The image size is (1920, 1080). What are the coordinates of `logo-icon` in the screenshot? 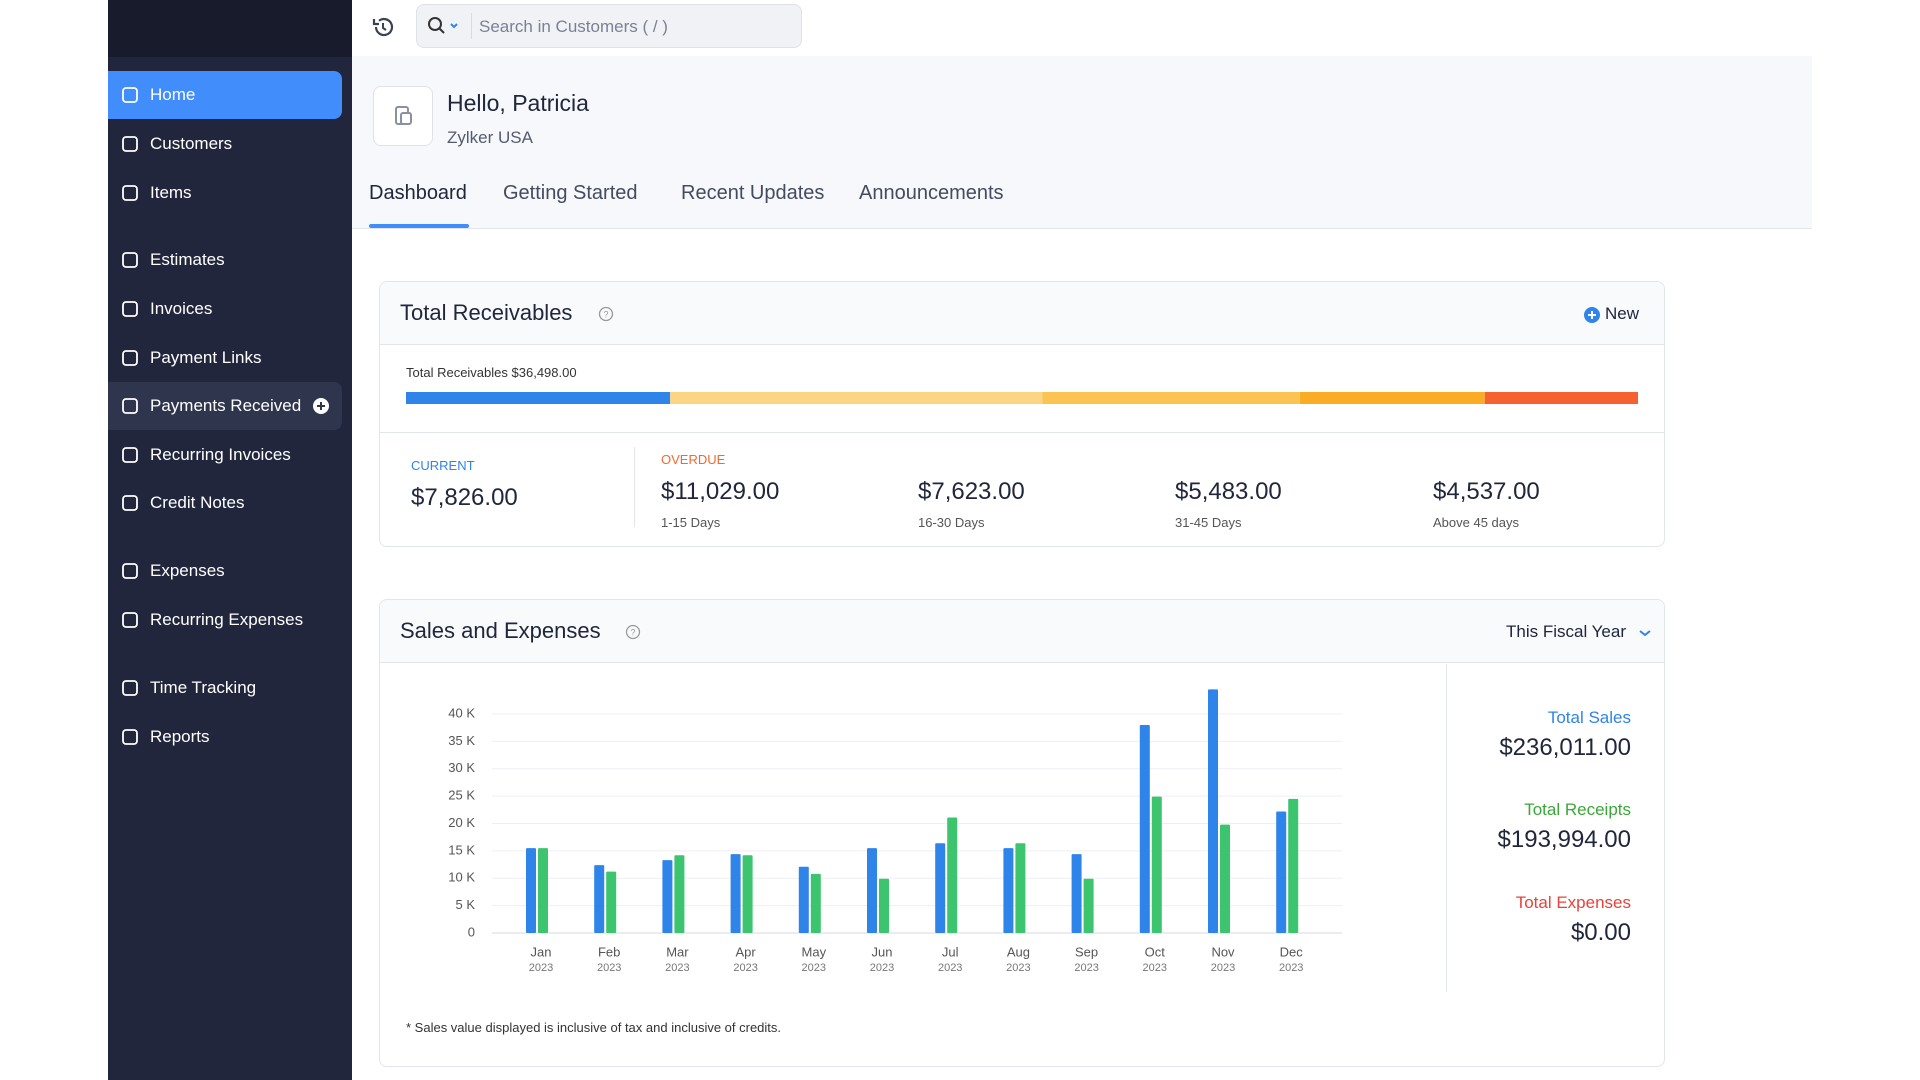 It's located at (403, 115).